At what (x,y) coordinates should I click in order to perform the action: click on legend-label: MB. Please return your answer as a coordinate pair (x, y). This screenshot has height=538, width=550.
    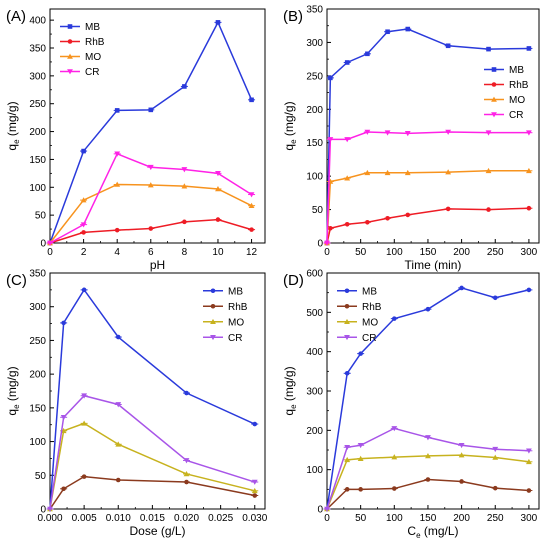
    Looking at the image, I should click on (235, 291).